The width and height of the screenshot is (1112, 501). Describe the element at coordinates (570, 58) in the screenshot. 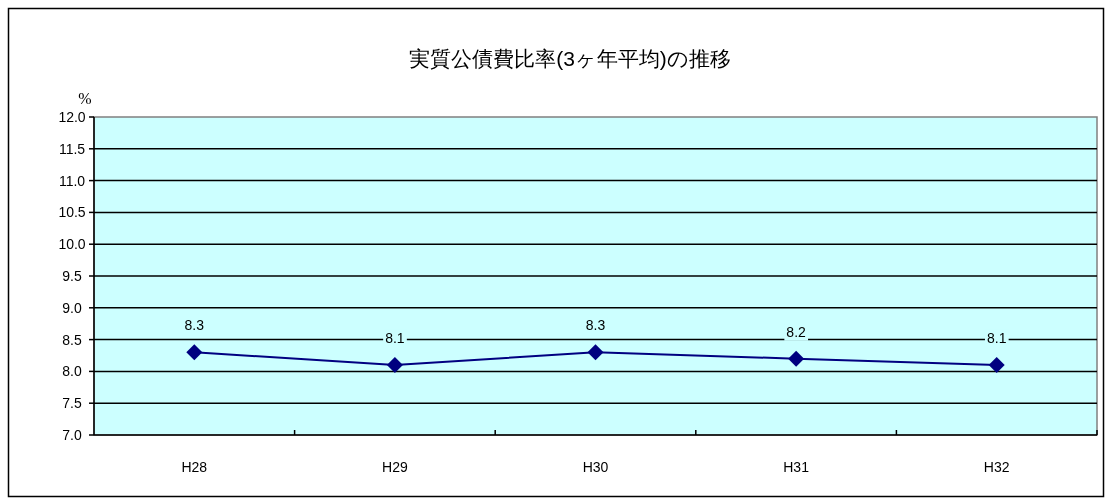

I see `chart-title: 実質公債費比率(3ヶ年平均)の推移` at that location.